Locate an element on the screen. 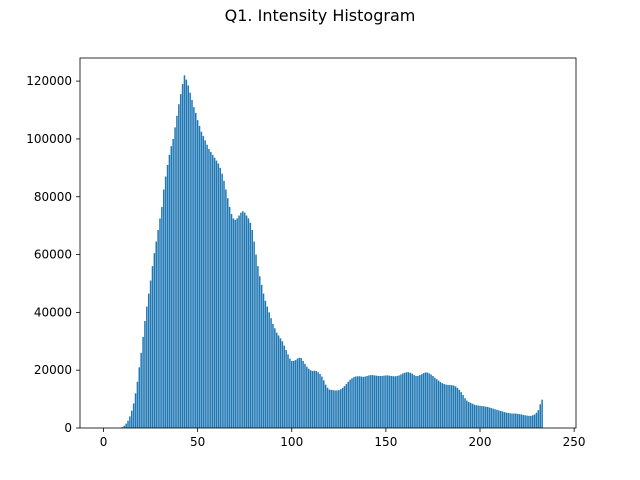  x-tick-label: 100 is located at coordinates (291, 442).